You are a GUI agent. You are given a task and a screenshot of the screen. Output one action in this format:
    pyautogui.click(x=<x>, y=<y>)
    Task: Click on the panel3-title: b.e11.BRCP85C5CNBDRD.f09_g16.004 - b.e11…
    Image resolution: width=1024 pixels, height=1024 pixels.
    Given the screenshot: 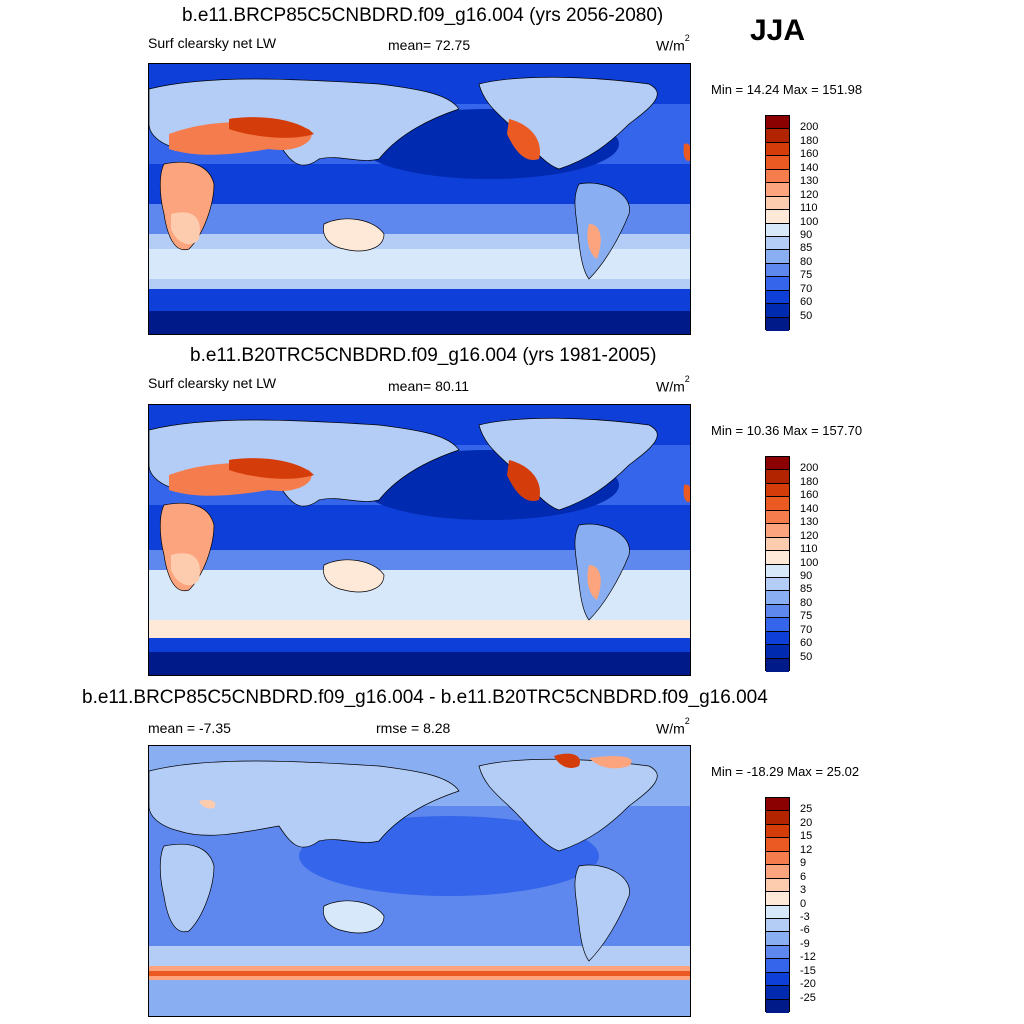 What is the action you would take?
    pyautogui.click(x=425, y=697)
    